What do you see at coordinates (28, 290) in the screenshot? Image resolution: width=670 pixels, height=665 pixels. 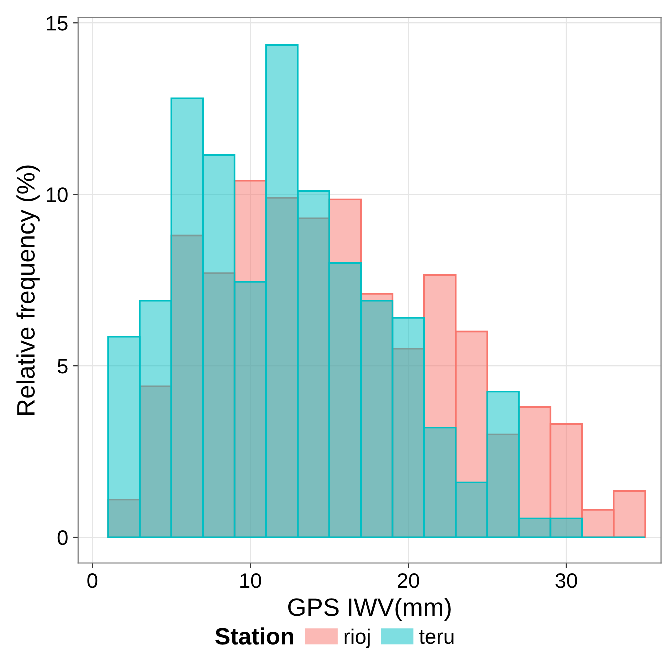 I see `y-axis-title: Relative frequency (%)` at bounding box center [28, 290].